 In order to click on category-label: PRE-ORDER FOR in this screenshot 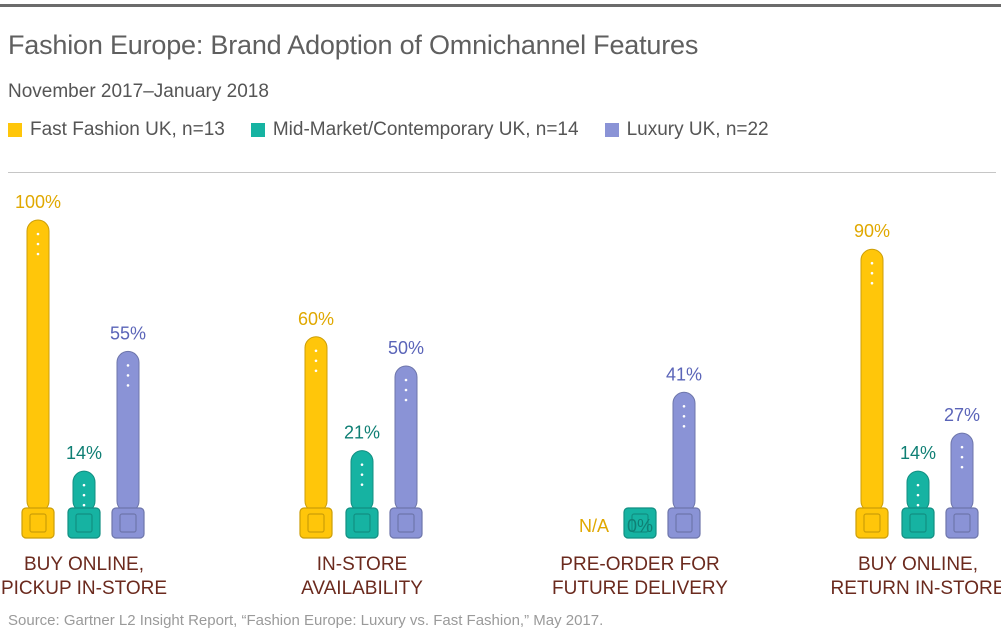, I will do `click(639, 564)`.